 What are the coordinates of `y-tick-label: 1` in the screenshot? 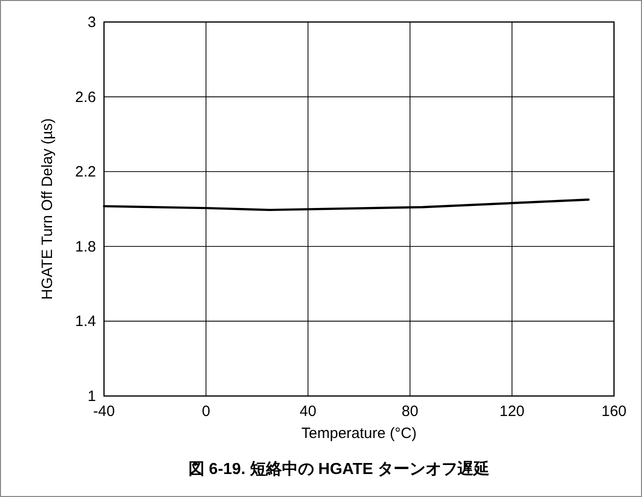 It's located at (92, 396).